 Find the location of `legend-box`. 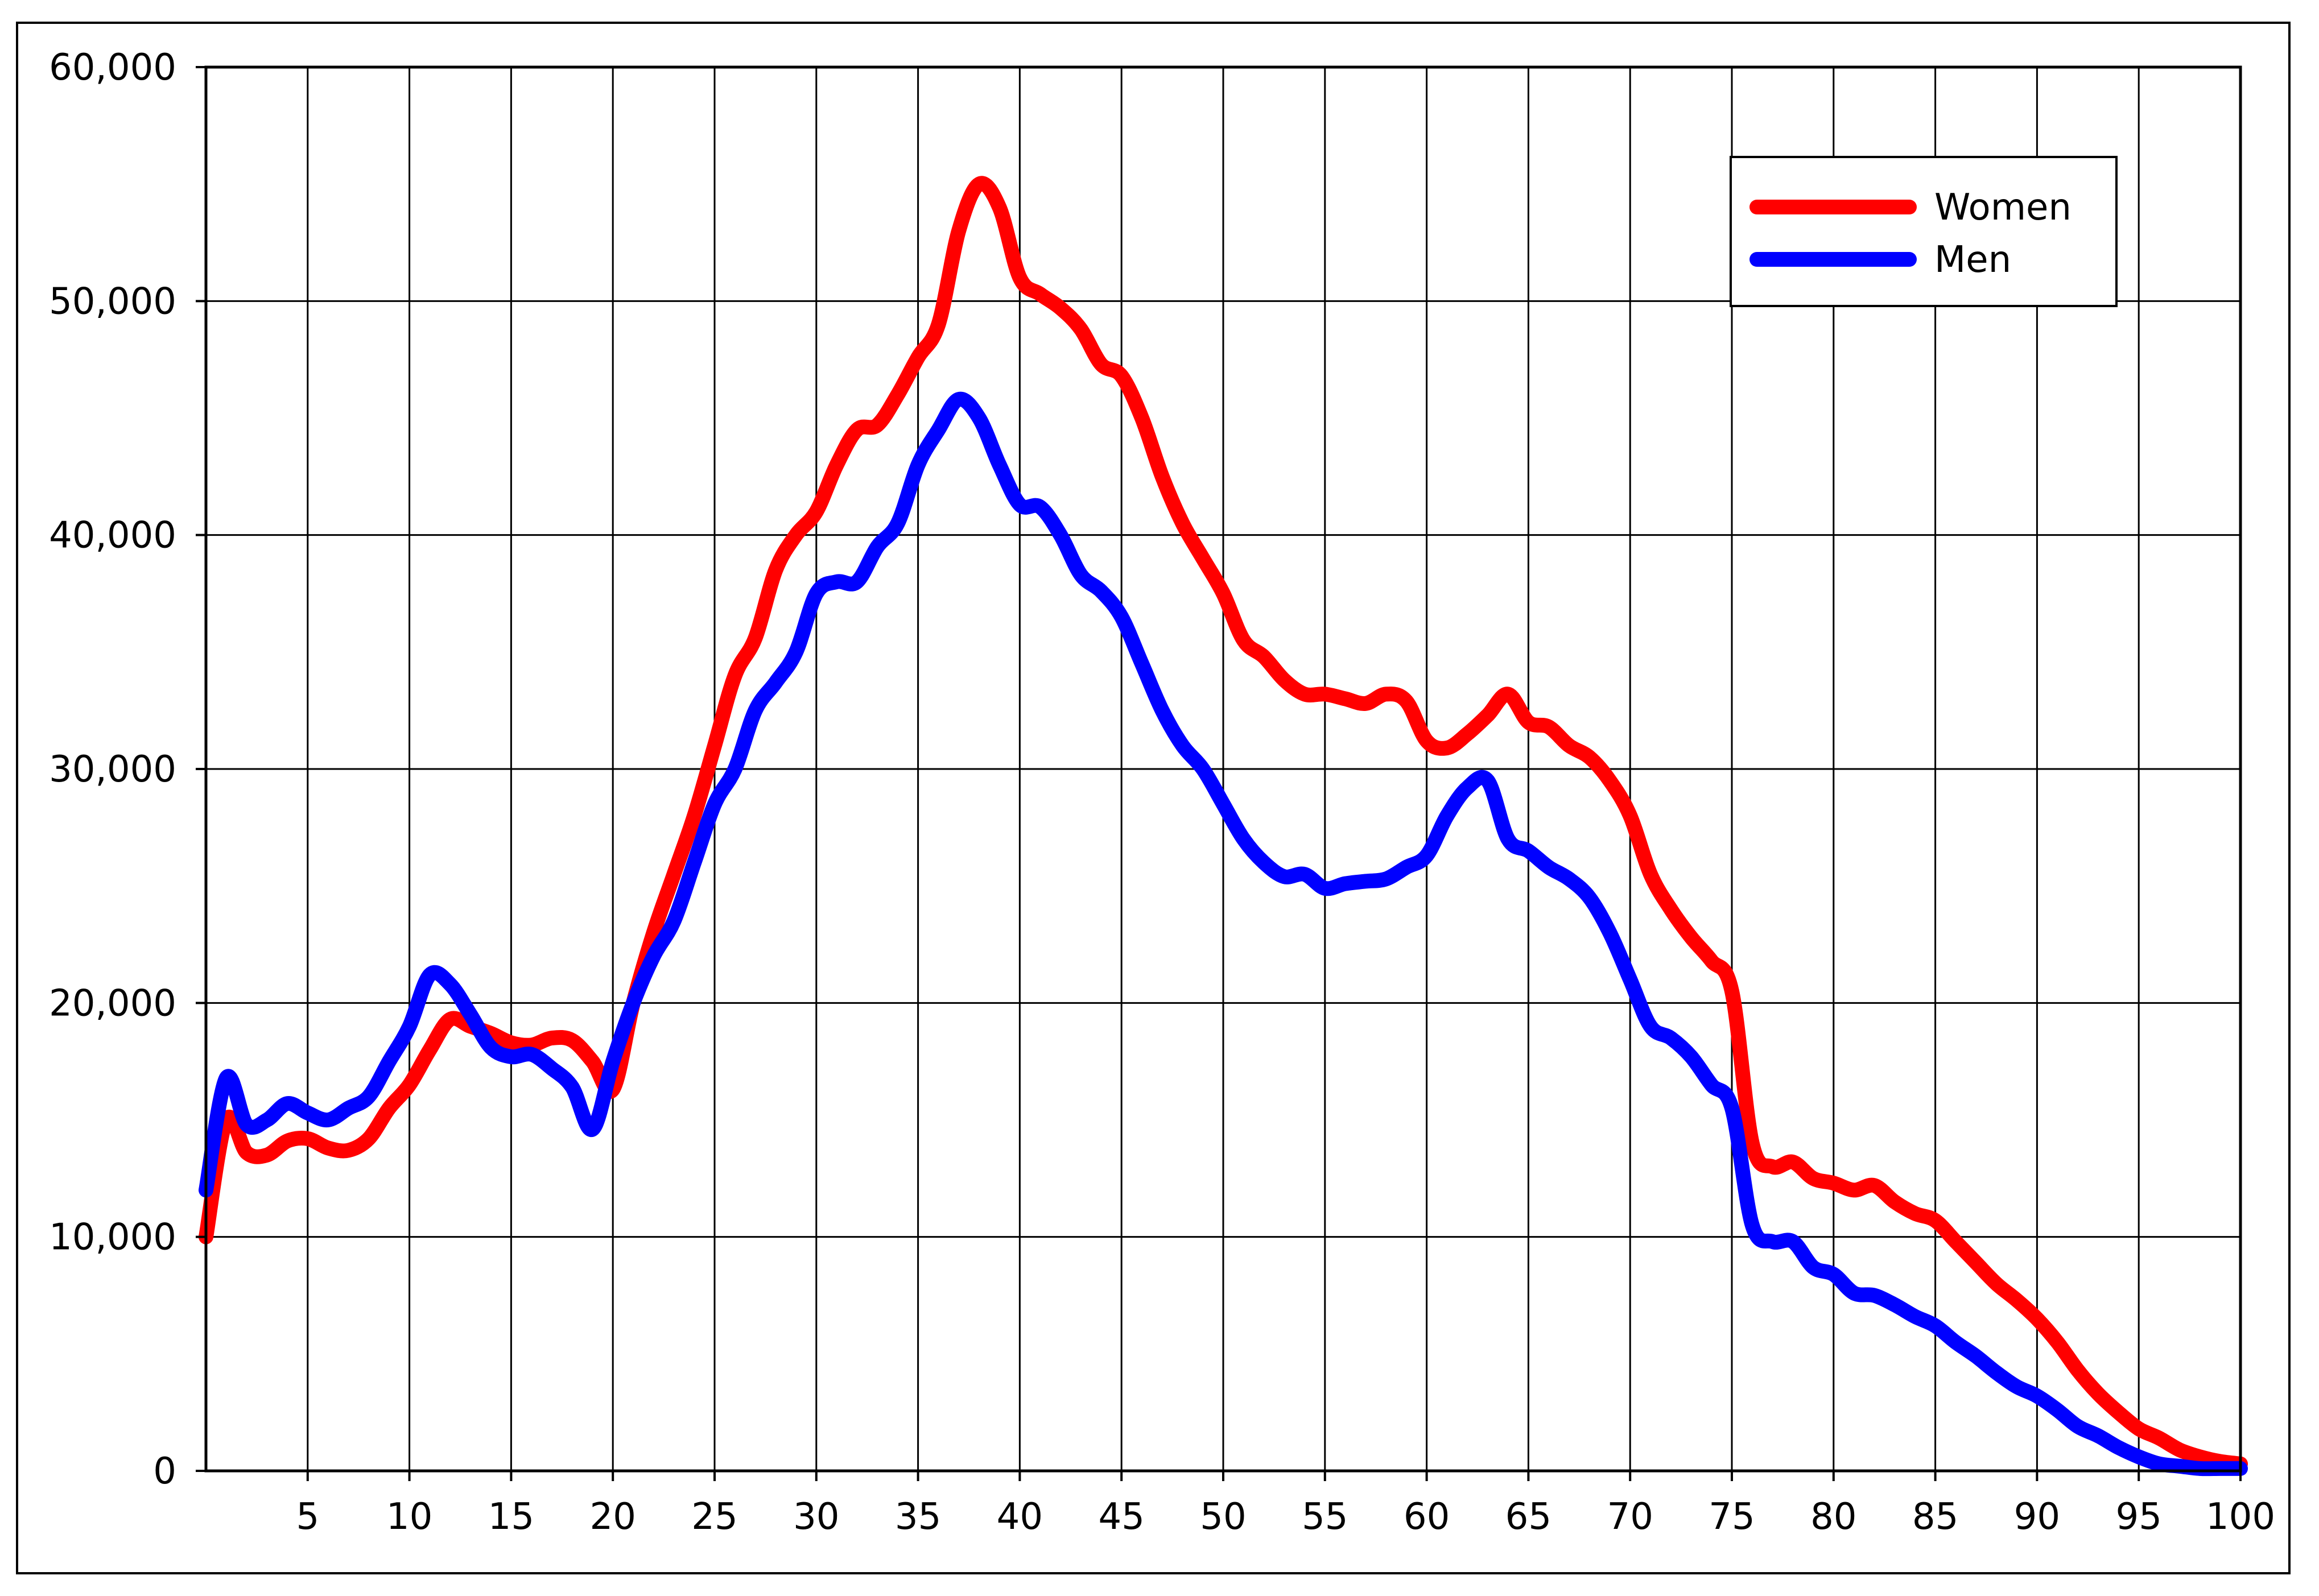

legend-box is located at coordinates (1924, 231).